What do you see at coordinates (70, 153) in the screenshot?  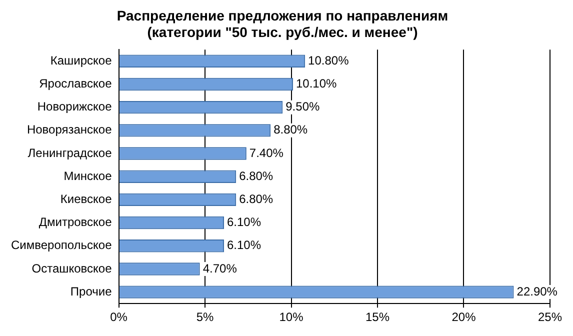 I see `y-tick-label: Ленинградское` at bounding box center [70, 153].